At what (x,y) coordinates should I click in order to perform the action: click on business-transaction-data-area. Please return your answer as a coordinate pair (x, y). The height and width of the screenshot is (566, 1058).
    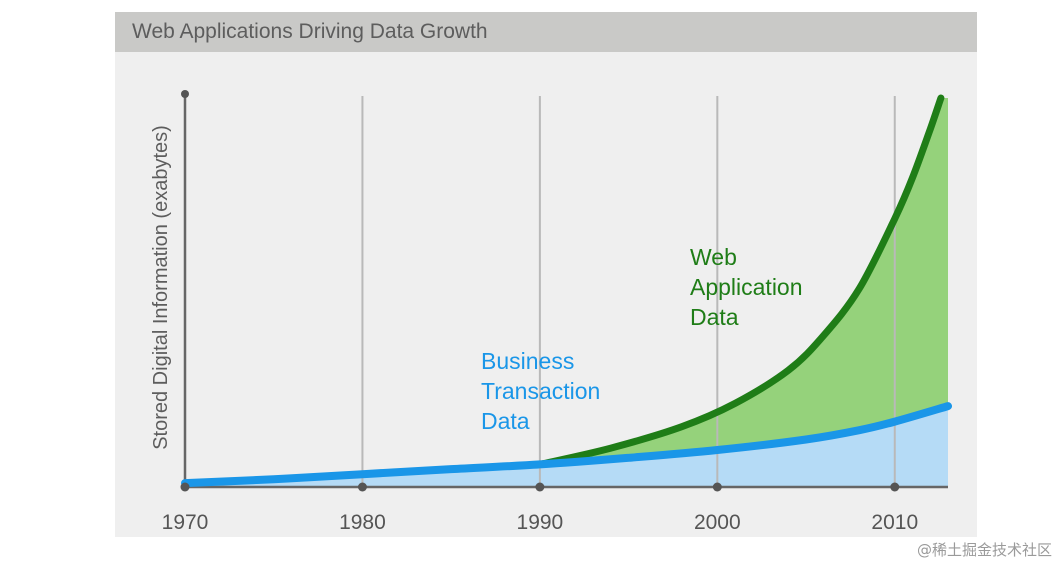
    Looking at the image, I should click on (566, 446).